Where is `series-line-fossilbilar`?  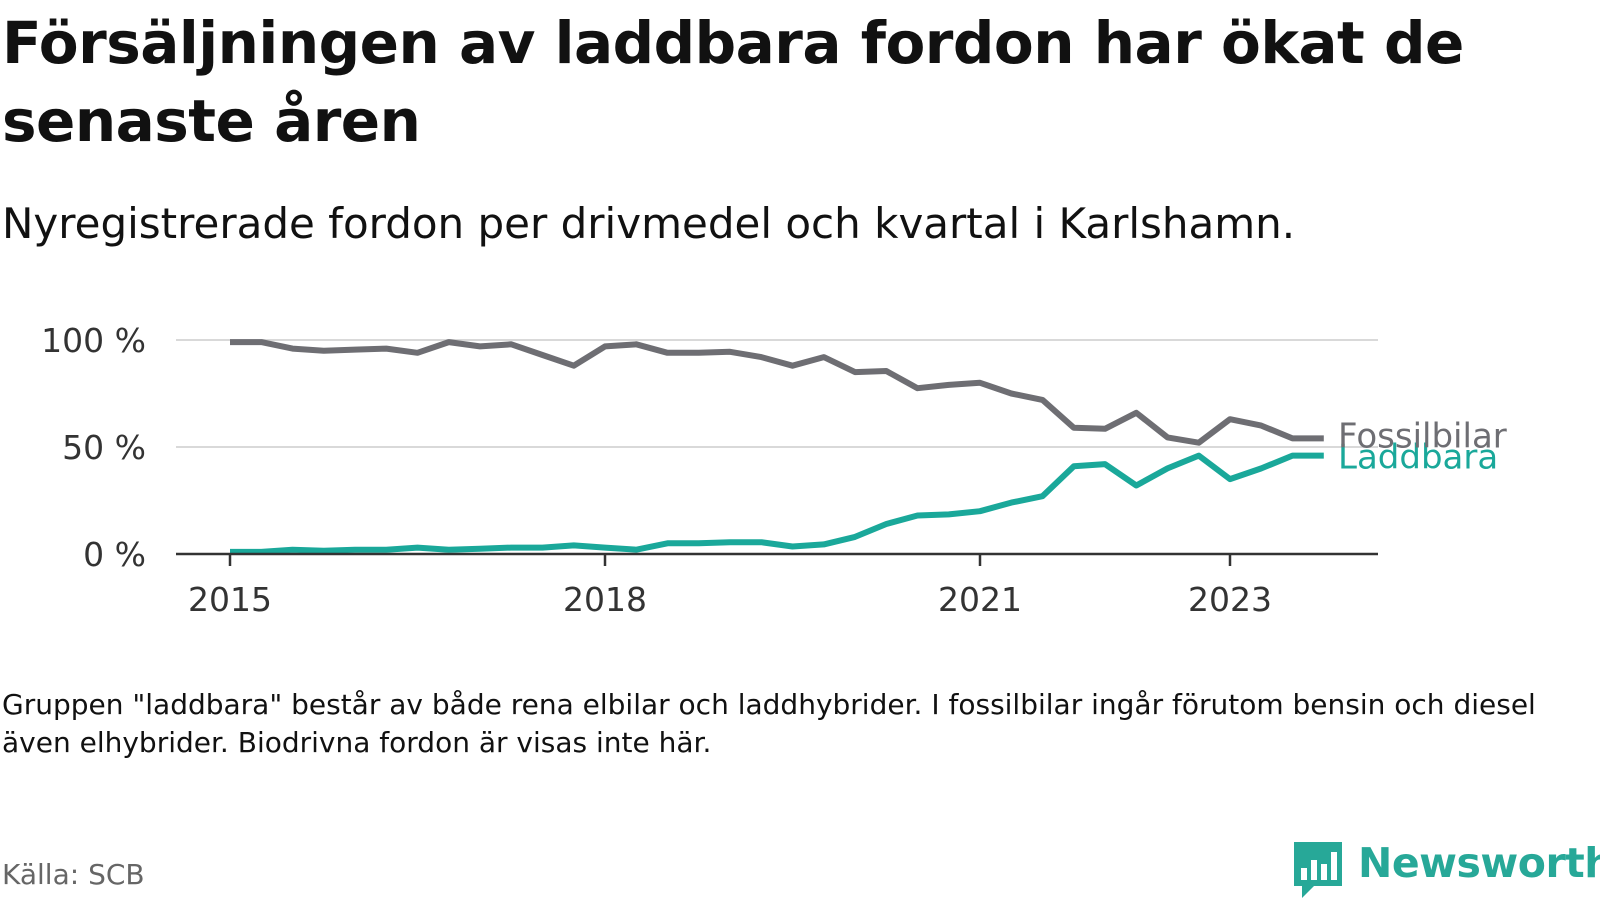
series-line-fossilbilar is located at coordinates (777, 392).